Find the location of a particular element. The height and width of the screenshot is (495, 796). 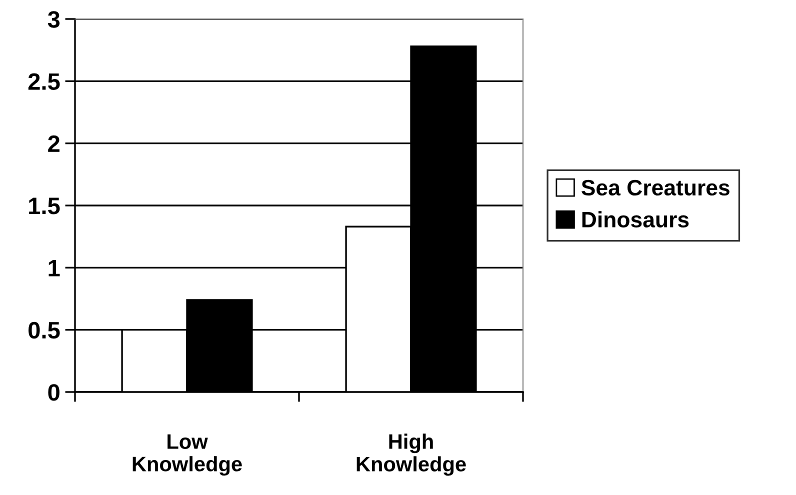

y-tick-label: 1 is located at coordinates (54, 268).